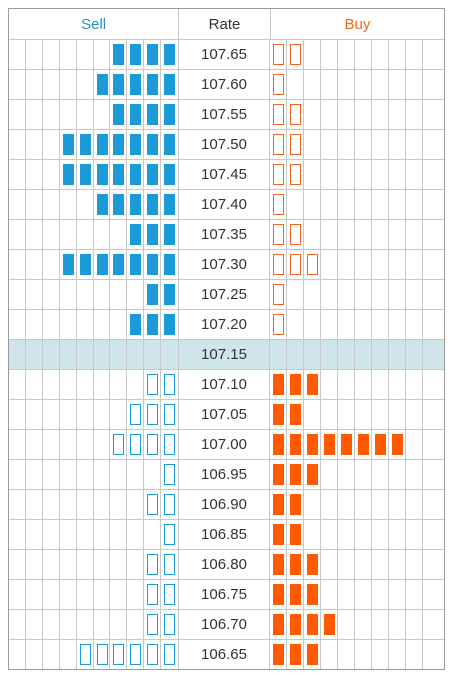 This screenshot has width=453, height=678. What do you see at coordinates (226, 654) in the screenshot?
I see `rate-row: 106.65` at bounding box center [226, 654].